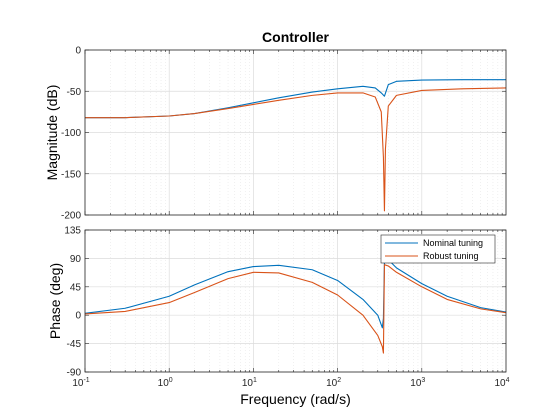 The height and width of the screenshot is (420, 560). What do you see at coordinates (72, 231) in the screenshot?
I see `y-tick-label: 135` at bounding box center [72, 231].